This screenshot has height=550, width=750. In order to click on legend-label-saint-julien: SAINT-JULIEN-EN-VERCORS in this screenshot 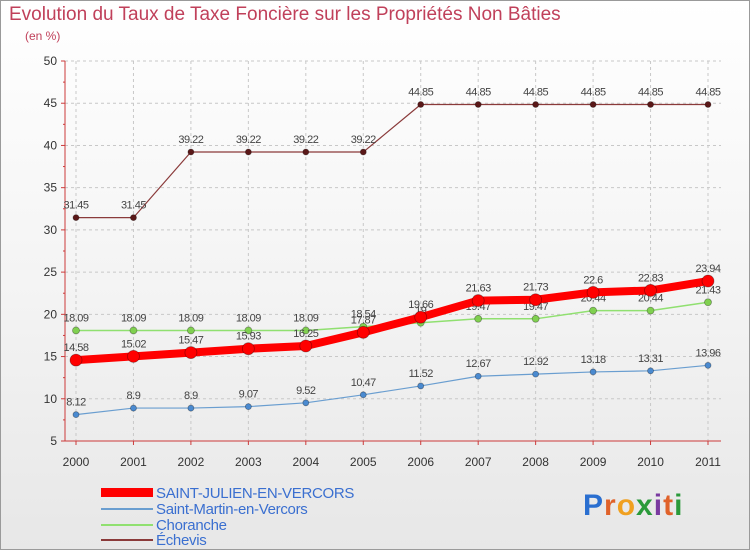, I will do `click(255, 493)`.